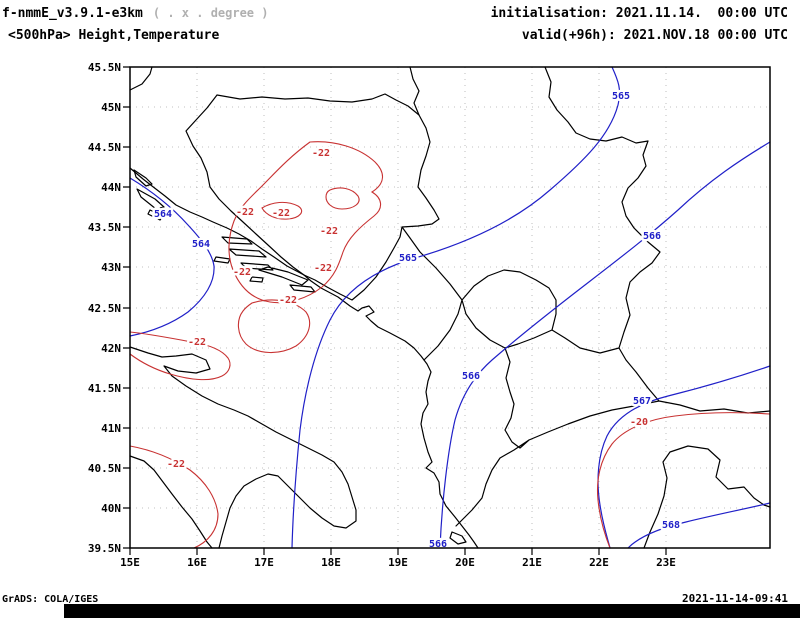  What do you see at coordinates (111, 508) in the screenshot?
I see `y-tick-label: 40N` at bounding box center [111, 508].